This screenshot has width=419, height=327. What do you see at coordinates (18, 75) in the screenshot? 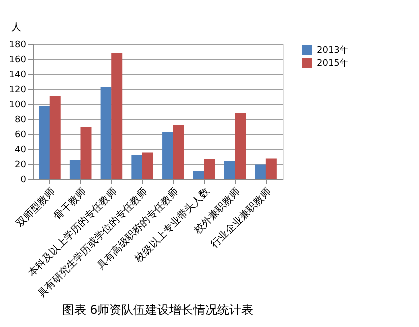
I see `y-tick-label: 140` at bounding box center [18, 75].